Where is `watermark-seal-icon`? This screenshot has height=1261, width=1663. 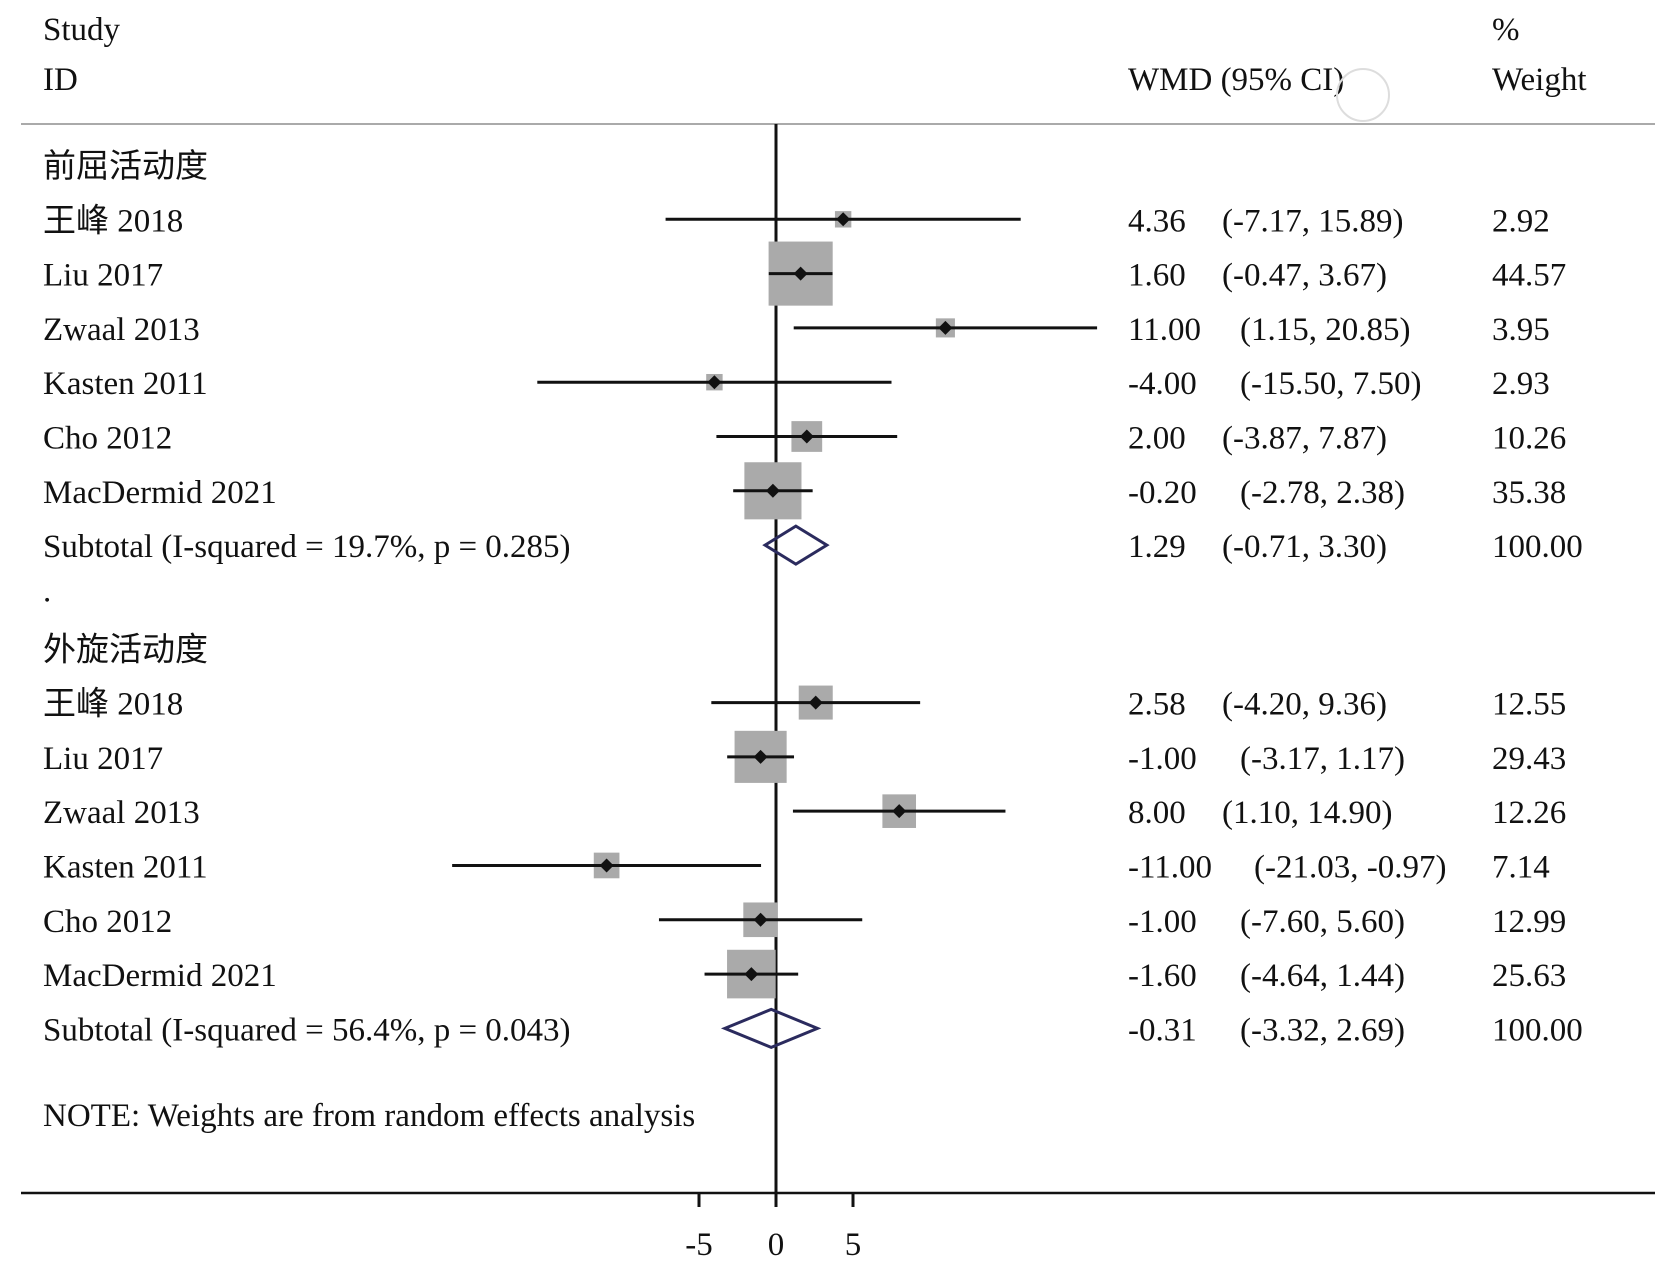 watermark-seal-icon is located at coordinates (1363, 95).